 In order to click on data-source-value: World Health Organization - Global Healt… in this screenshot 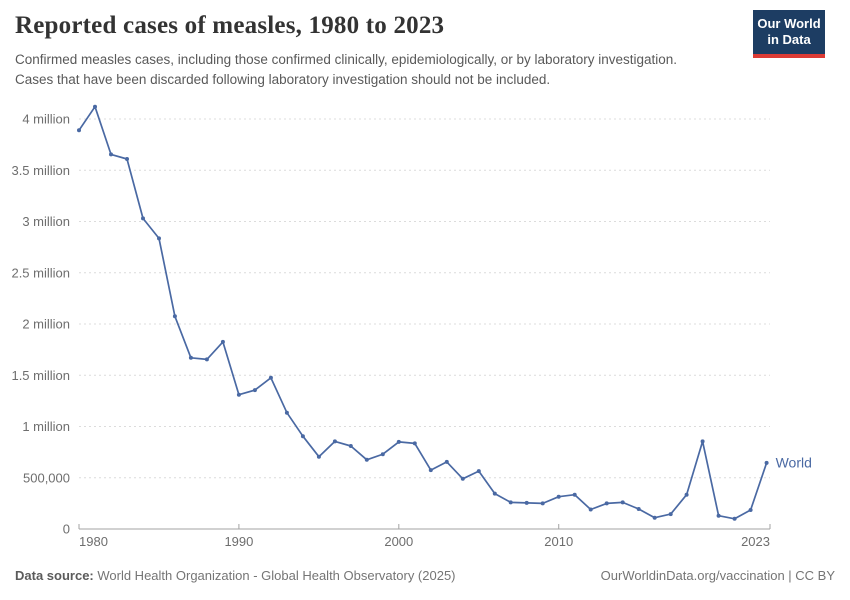, I will do `click(274, 575)`.